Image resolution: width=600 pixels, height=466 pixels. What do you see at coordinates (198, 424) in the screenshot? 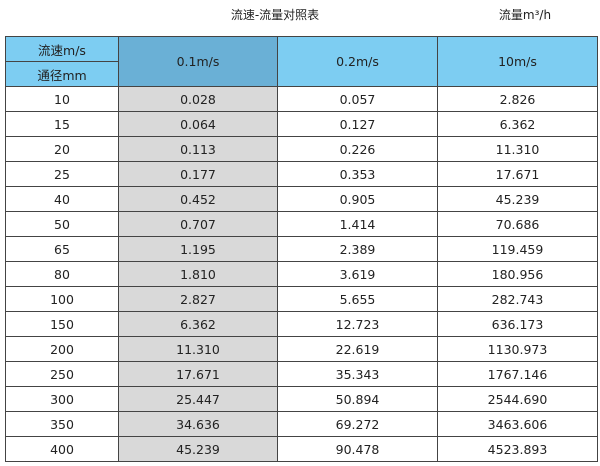
I see `flow-cell: 34.636` at bounding box center [198, 424].